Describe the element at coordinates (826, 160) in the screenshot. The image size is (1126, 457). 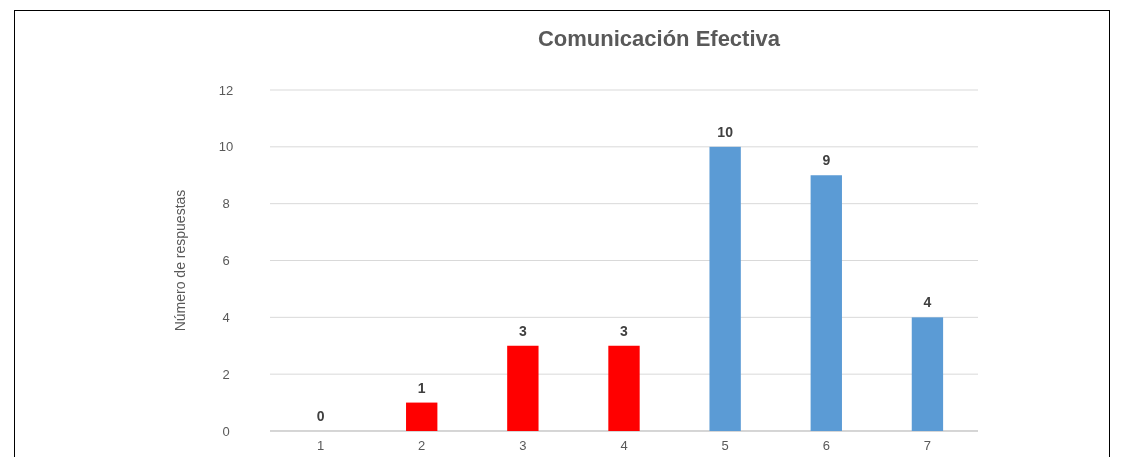
I see `data-label: 9` at that location.